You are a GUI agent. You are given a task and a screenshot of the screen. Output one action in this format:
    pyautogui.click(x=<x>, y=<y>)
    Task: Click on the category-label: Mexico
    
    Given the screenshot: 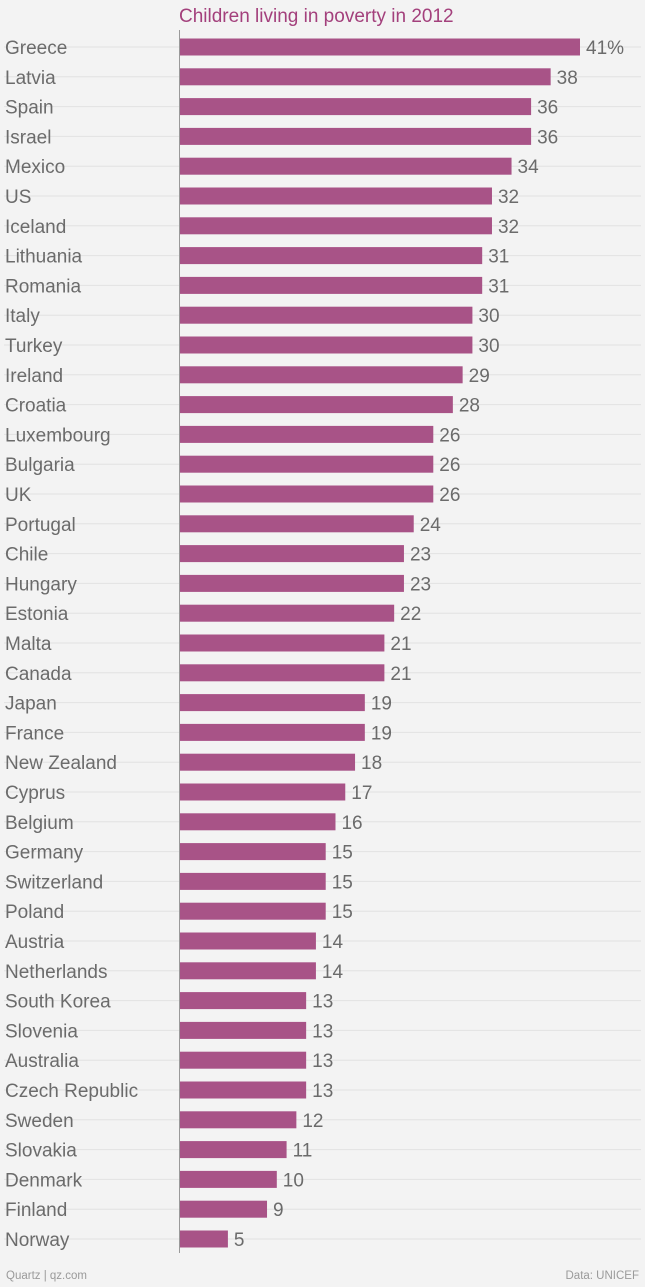 What is the action you would take?
    pyautogui.click(x=35, y=167)
    